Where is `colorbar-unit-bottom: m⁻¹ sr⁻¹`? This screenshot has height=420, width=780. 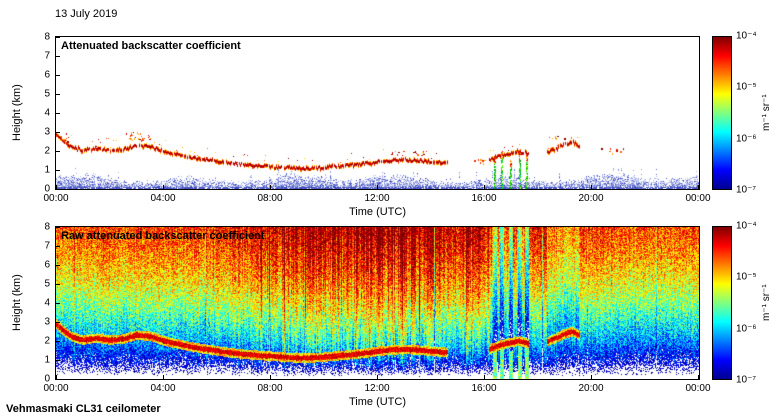
colorbar-unit-bottom: m⁻¹ sr⁻¹ is located at coordinates (766, 303).